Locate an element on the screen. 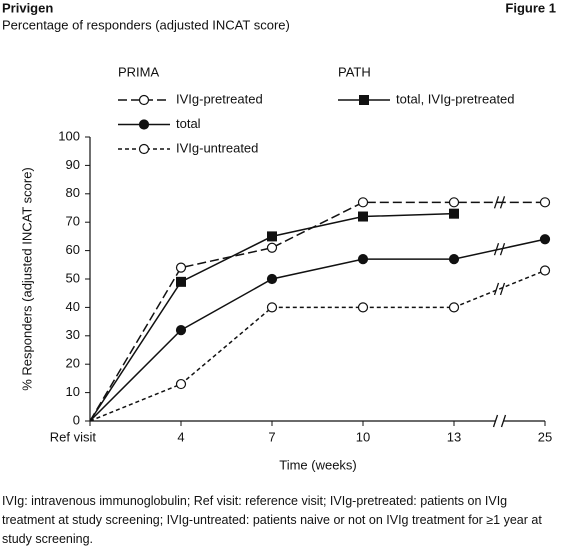 This screenshot has width=562, height=553. y-axis-label: % Responders (adjusted INCAT score) is located at coordinates (26, 279).